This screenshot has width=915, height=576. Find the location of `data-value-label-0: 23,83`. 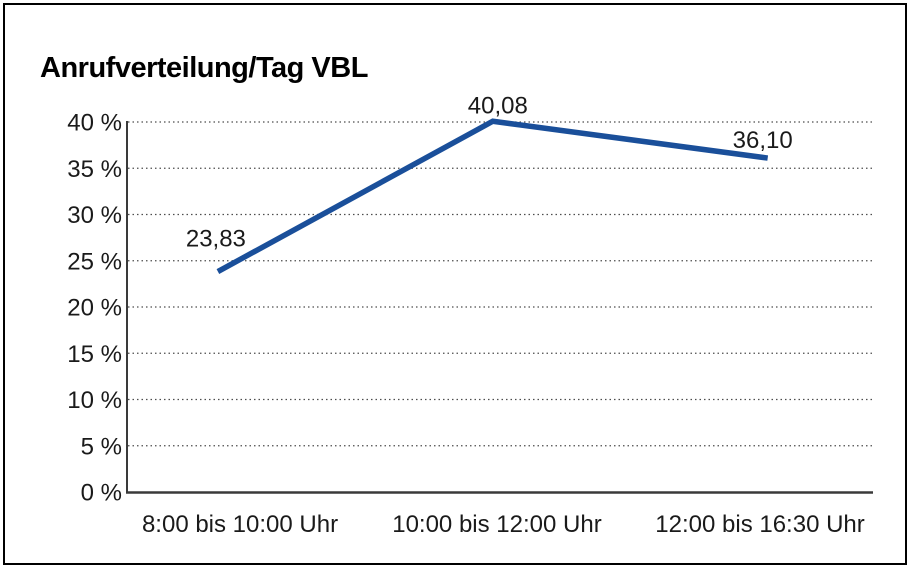

data-value-label-0: 23,83 is located at coordinates (216, 239).